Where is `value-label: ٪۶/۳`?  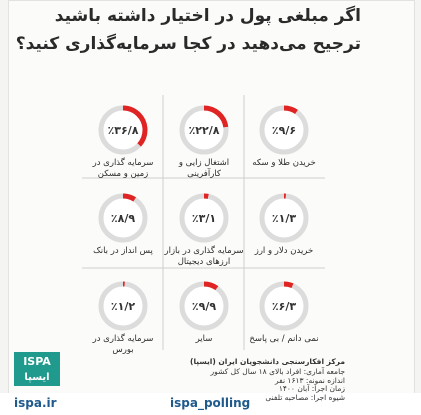
value-label: ٪۶/۳ is located at coordinates (284, 306).